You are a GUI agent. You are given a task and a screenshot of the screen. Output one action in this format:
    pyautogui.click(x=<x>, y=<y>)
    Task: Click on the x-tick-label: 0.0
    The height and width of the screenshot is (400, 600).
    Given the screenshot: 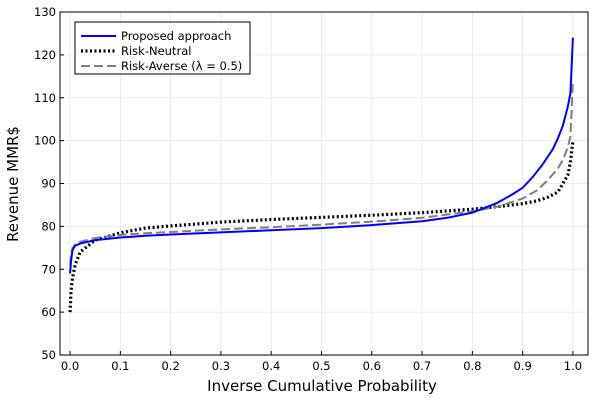 What is the action you would take?
    pyautogui.click(x=70, y=366)
    